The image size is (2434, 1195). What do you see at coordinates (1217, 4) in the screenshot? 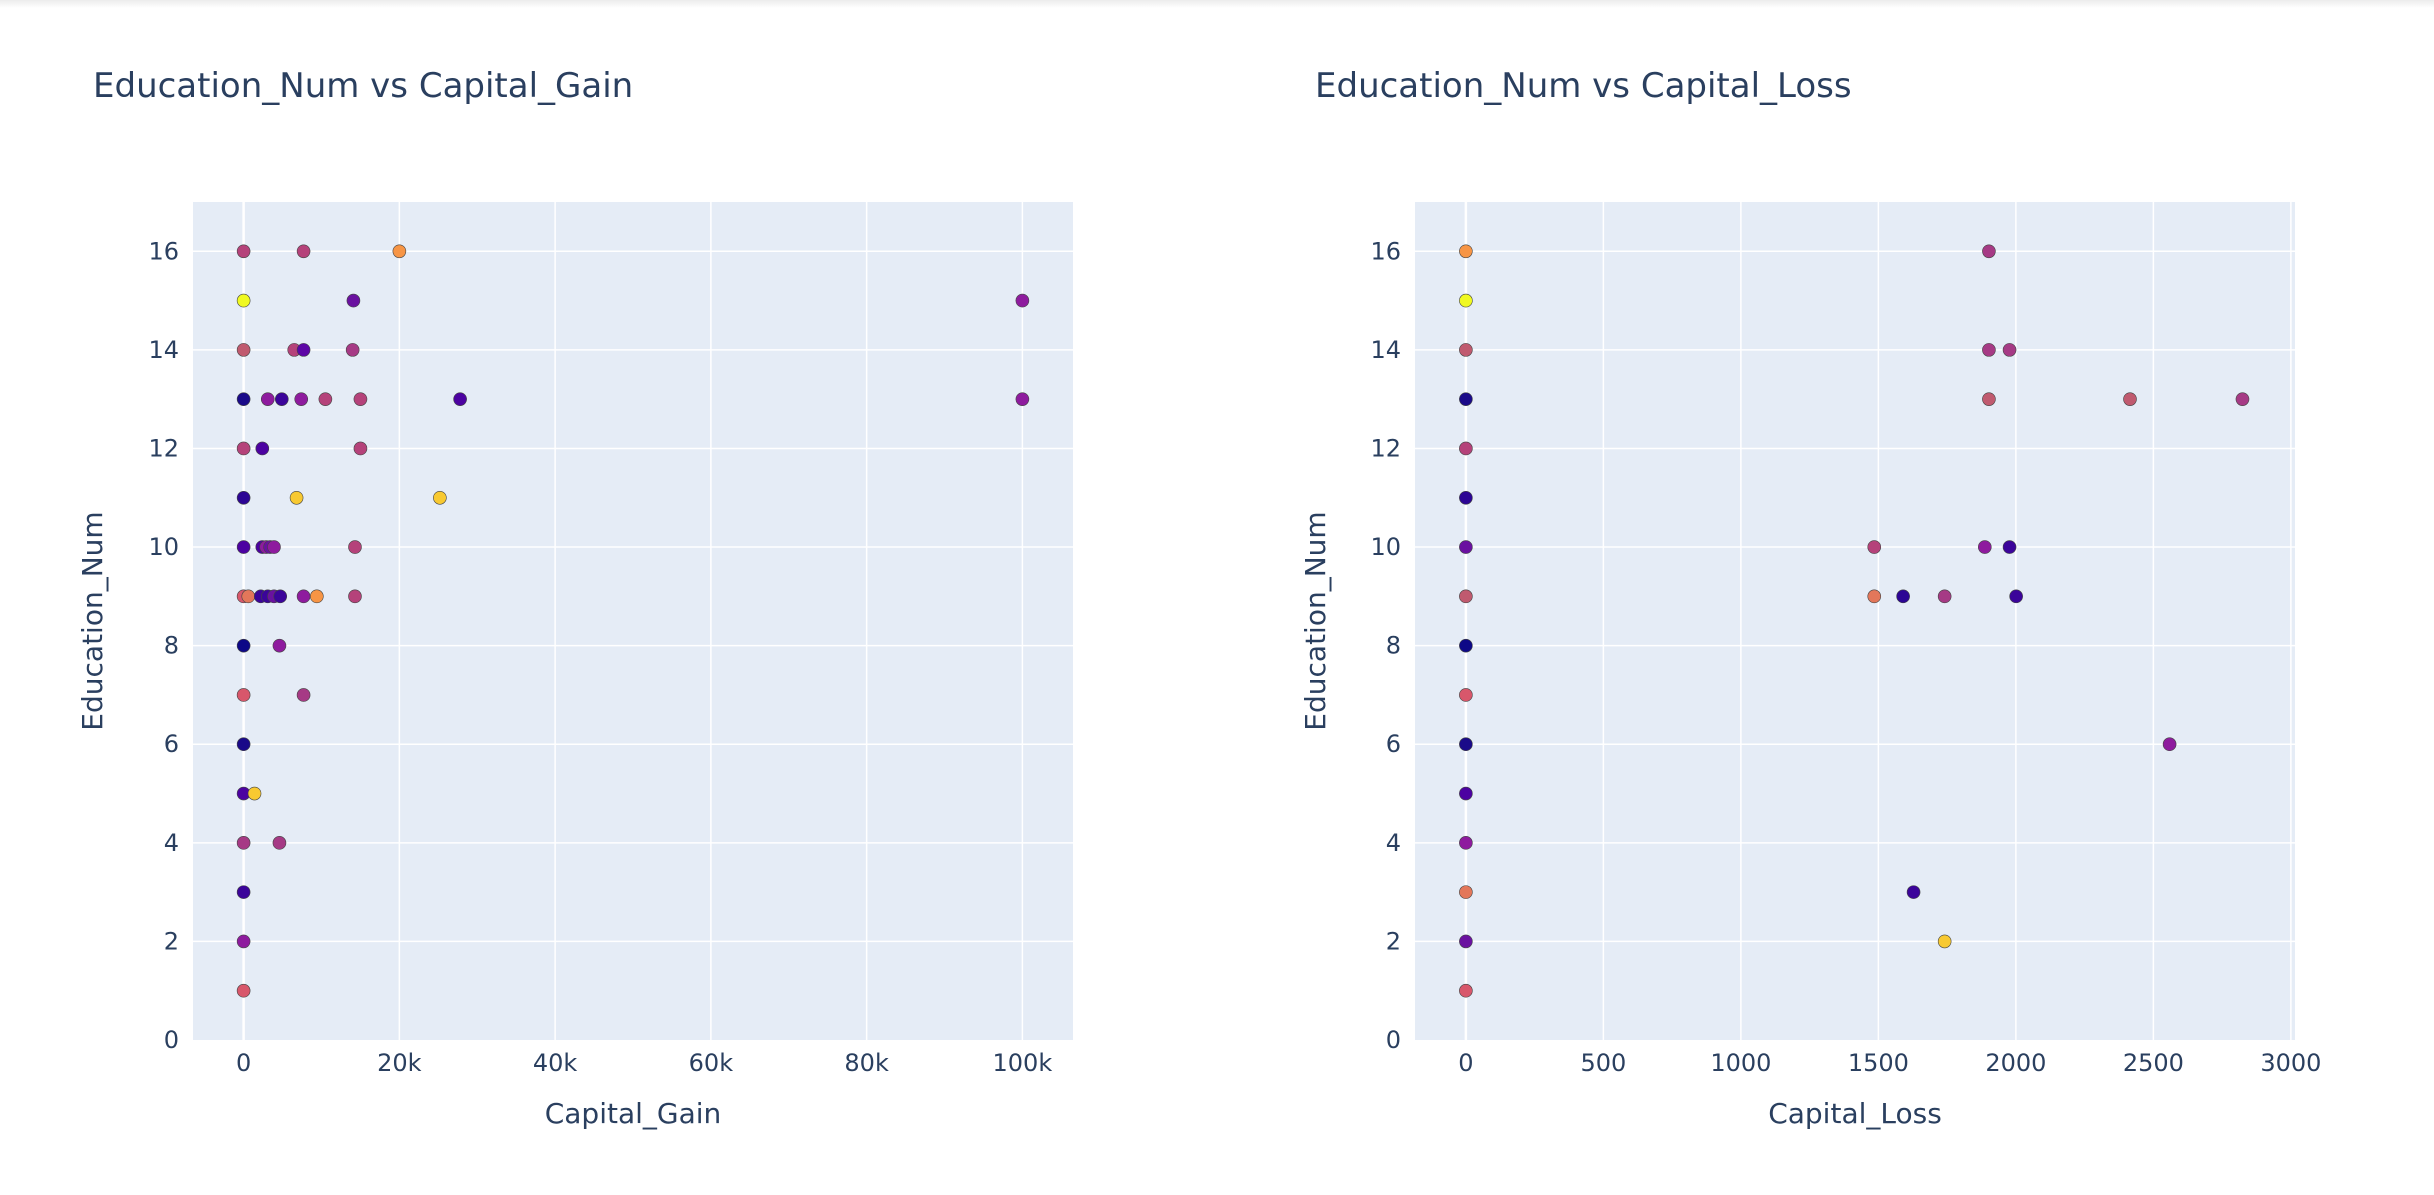
I see `top-shadow-bar` at bounding box center [1217, 4].